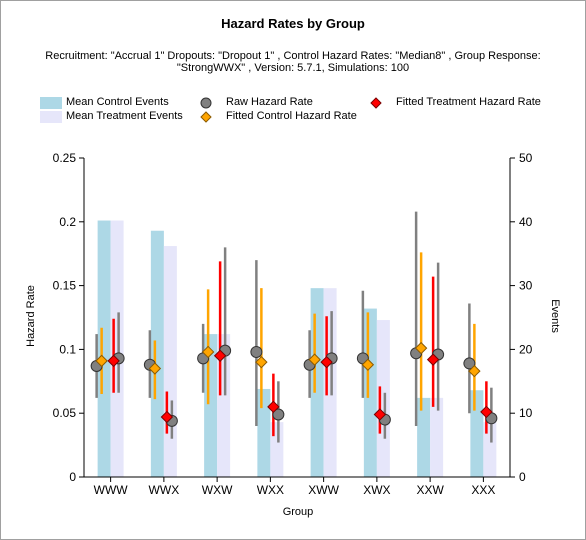 This screenshot has width=586, height=540. Describe the element at coordinates (111, 490) in the screenshot. I see `x-tick-label-WWW: WWW` at that location.